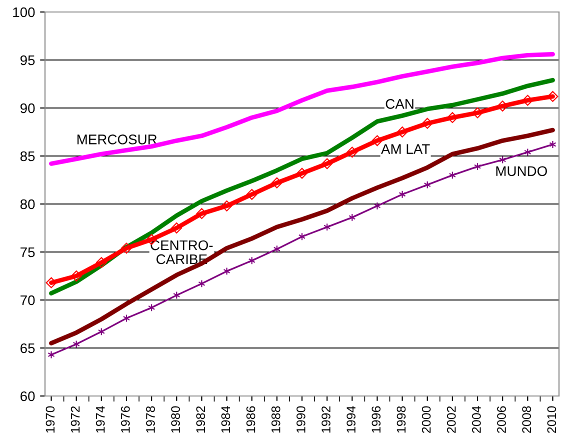 The height and width of the screenshot is (444, 568). What do you see at coordinates (27, 396) in the screenshot?
I see `y-tick-label: 60` at bounding box center [27, 396].